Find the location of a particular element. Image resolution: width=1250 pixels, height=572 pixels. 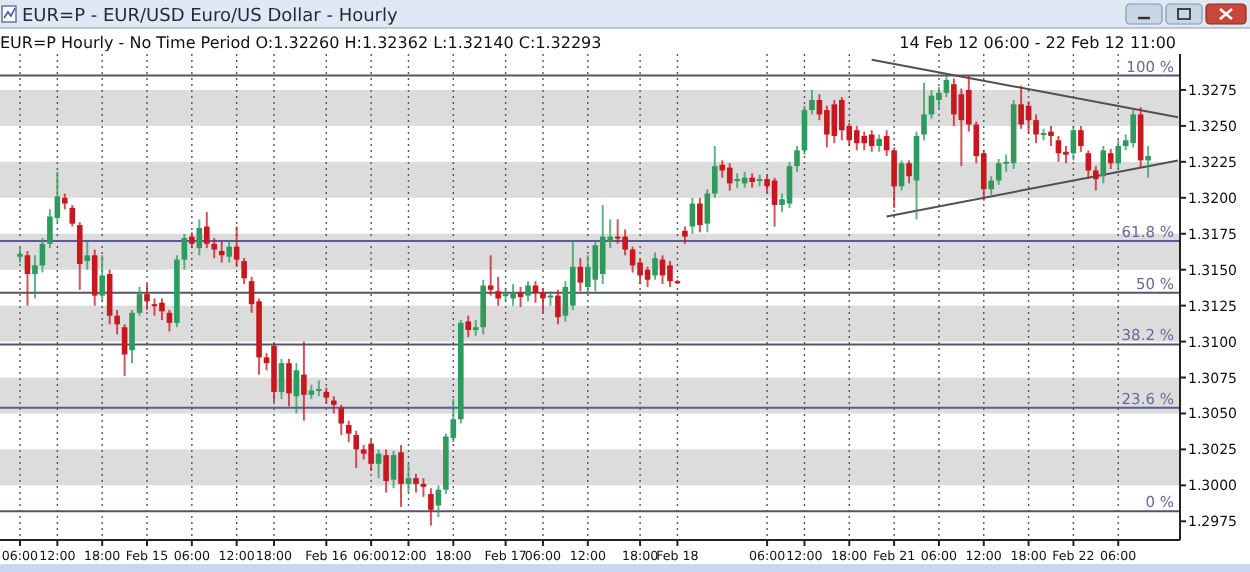

text: 14 Feb 12 06:00 - 22 Feb 12 11:00 is located at coordinates (1037, 43).